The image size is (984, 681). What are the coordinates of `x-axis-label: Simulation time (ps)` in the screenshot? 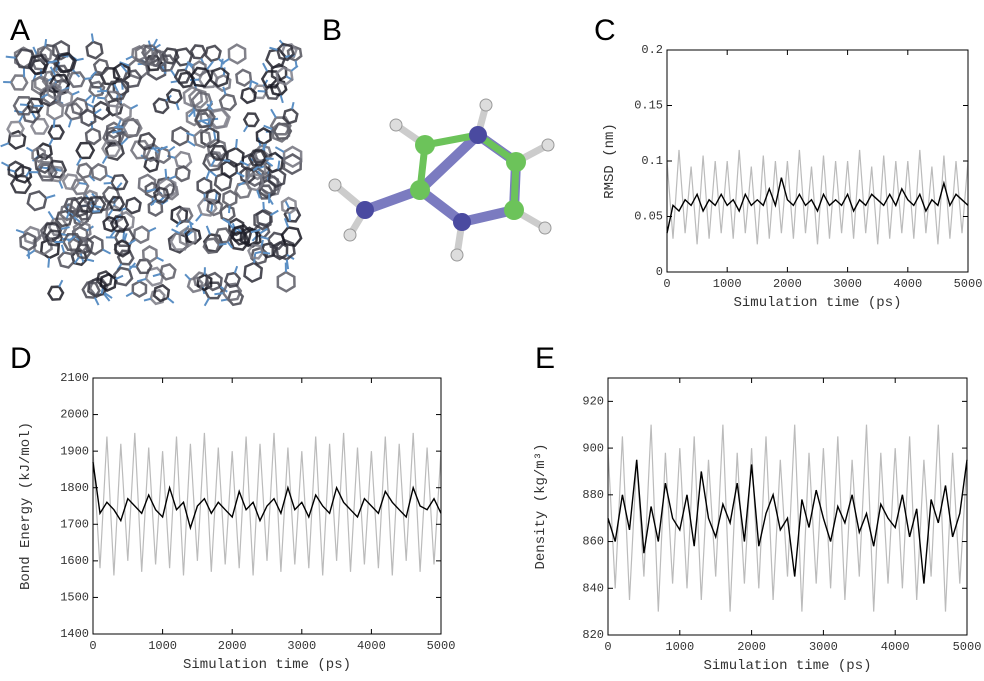 It's located at (817, 303).